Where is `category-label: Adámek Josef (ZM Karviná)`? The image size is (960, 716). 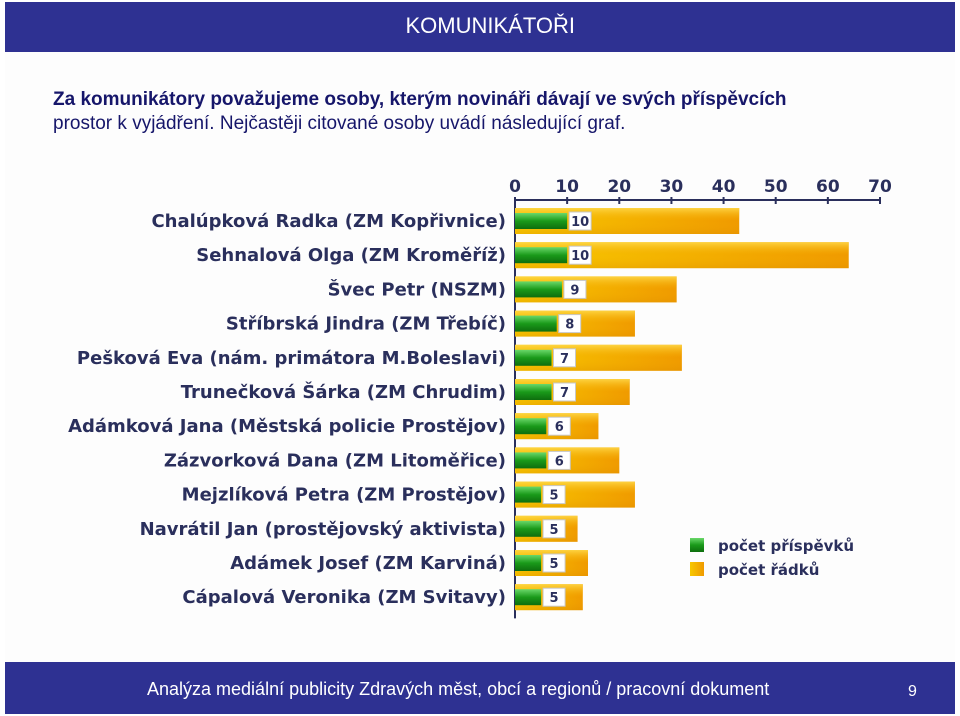
category-label: Adámek Josef (ZM Karviná) is located at coordinates (368, 563).